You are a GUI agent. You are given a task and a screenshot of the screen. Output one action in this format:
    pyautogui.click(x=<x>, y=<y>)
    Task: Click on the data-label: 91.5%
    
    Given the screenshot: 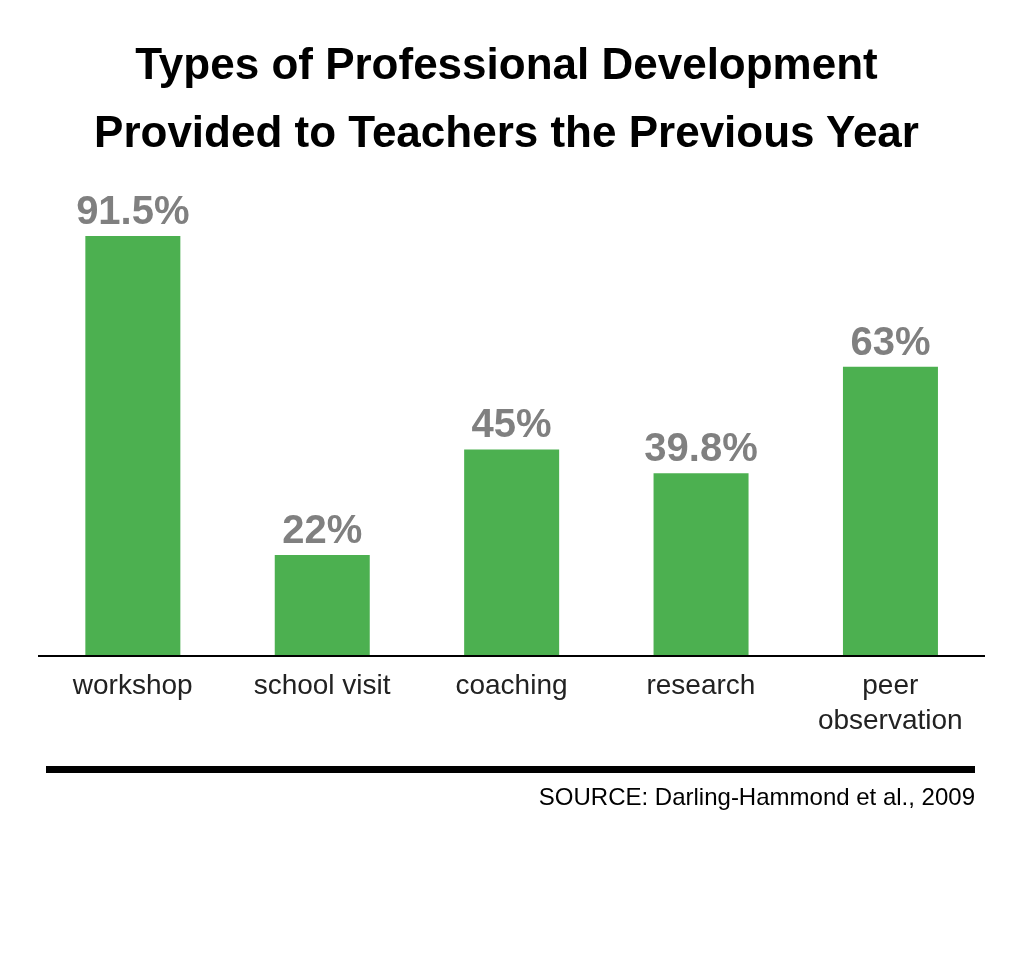 What is the action you would take?
    pyautogui.click(x=133, y=210)
    